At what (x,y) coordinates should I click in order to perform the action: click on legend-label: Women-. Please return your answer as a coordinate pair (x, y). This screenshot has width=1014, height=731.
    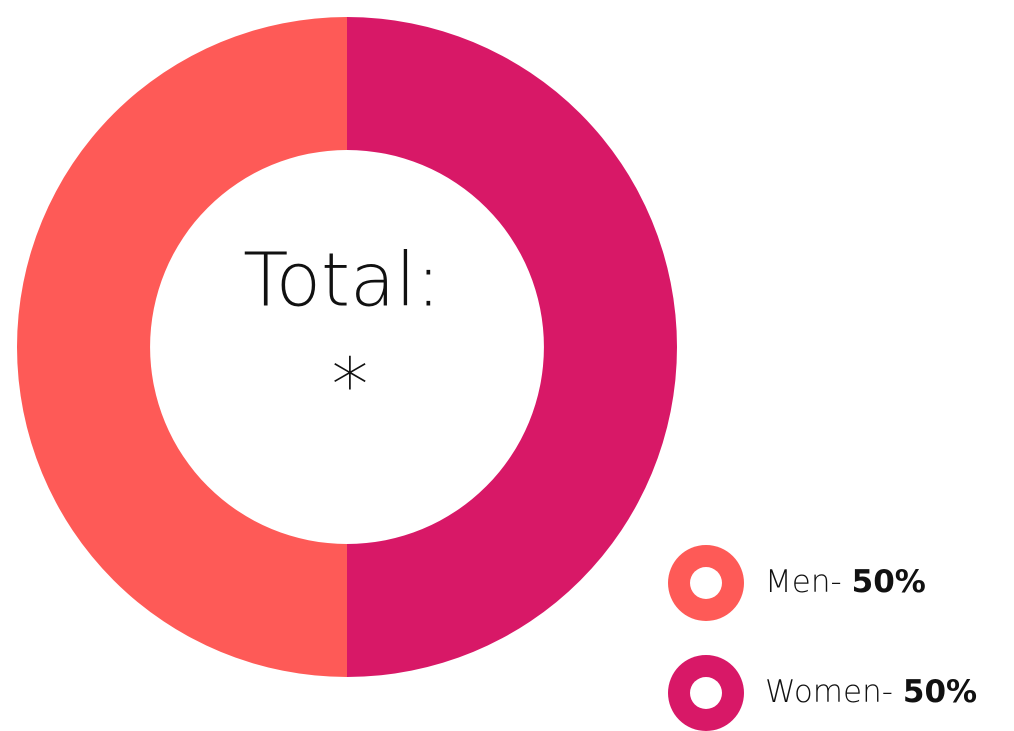
    Looking at the image, I should click on (829, 692).